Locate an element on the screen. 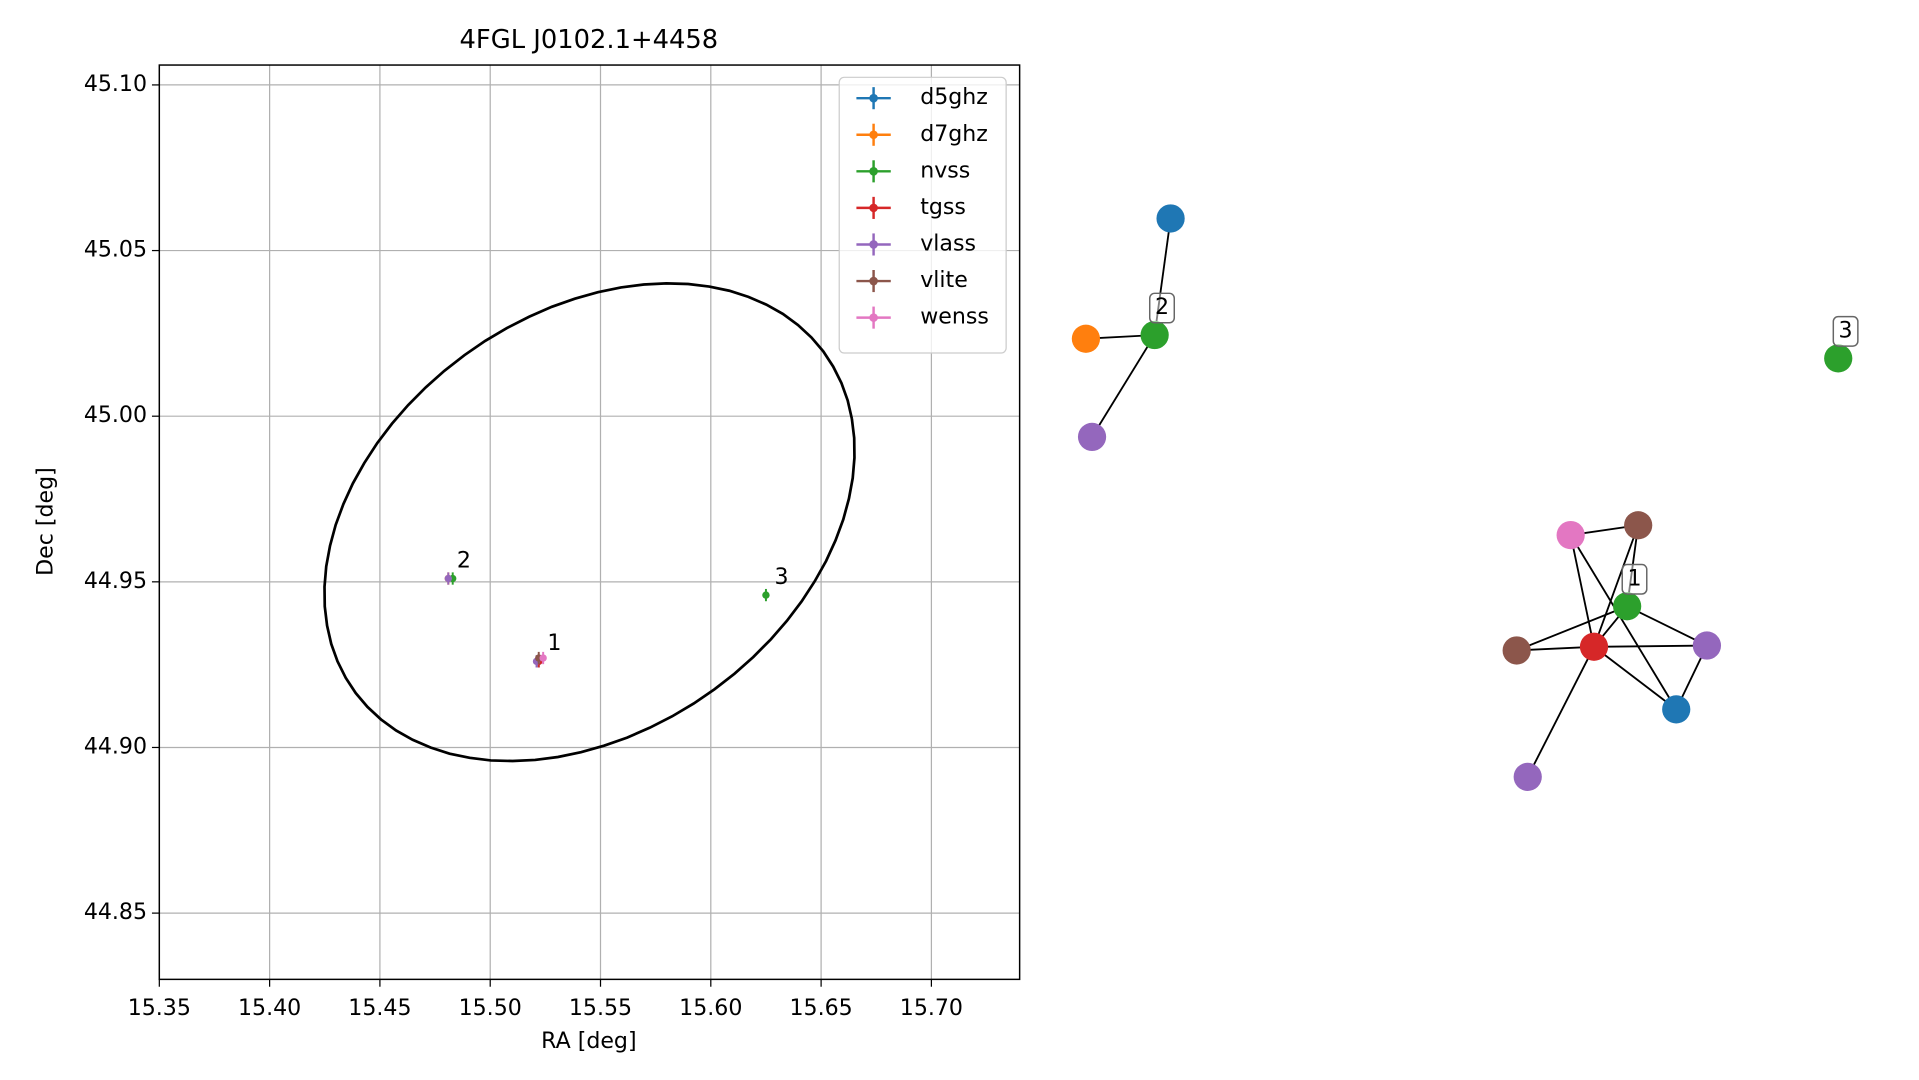 This screenshot has width=1919, height=1080. y-tick-label: 44.95 is located at coordinates (115, 581).